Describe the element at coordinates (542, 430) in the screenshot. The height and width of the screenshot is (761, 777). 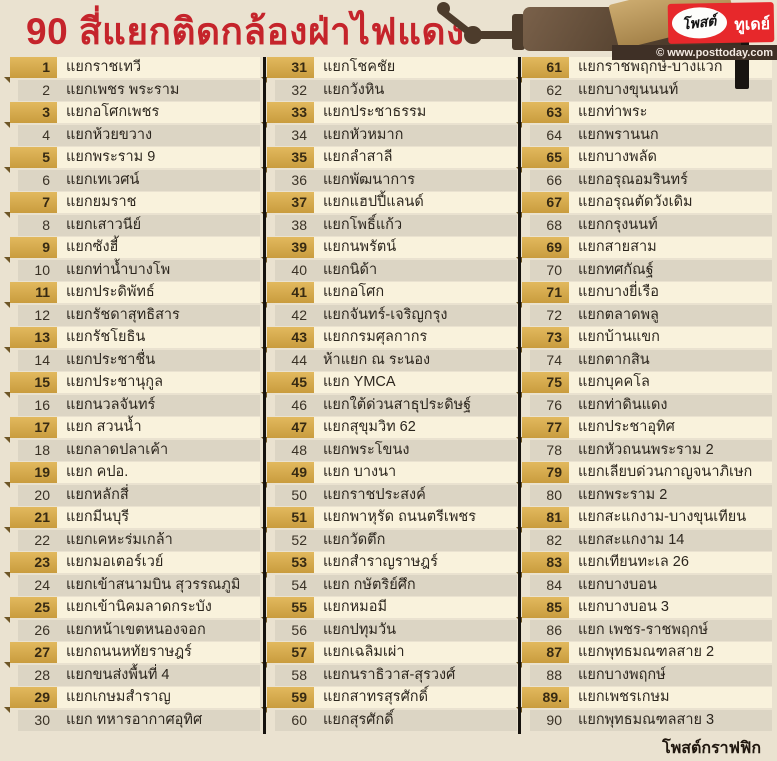
I see `list-item-number: 77` at that location.